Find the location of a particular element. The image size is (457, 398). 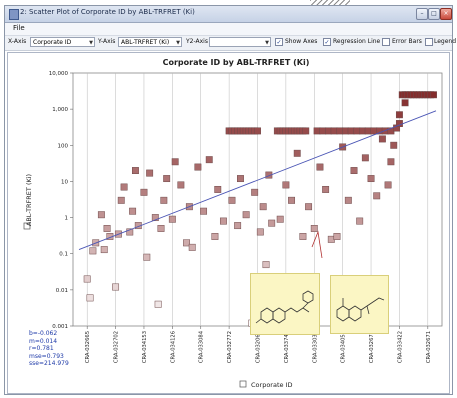

minimize-button: – is located at coordinates (422, 14).